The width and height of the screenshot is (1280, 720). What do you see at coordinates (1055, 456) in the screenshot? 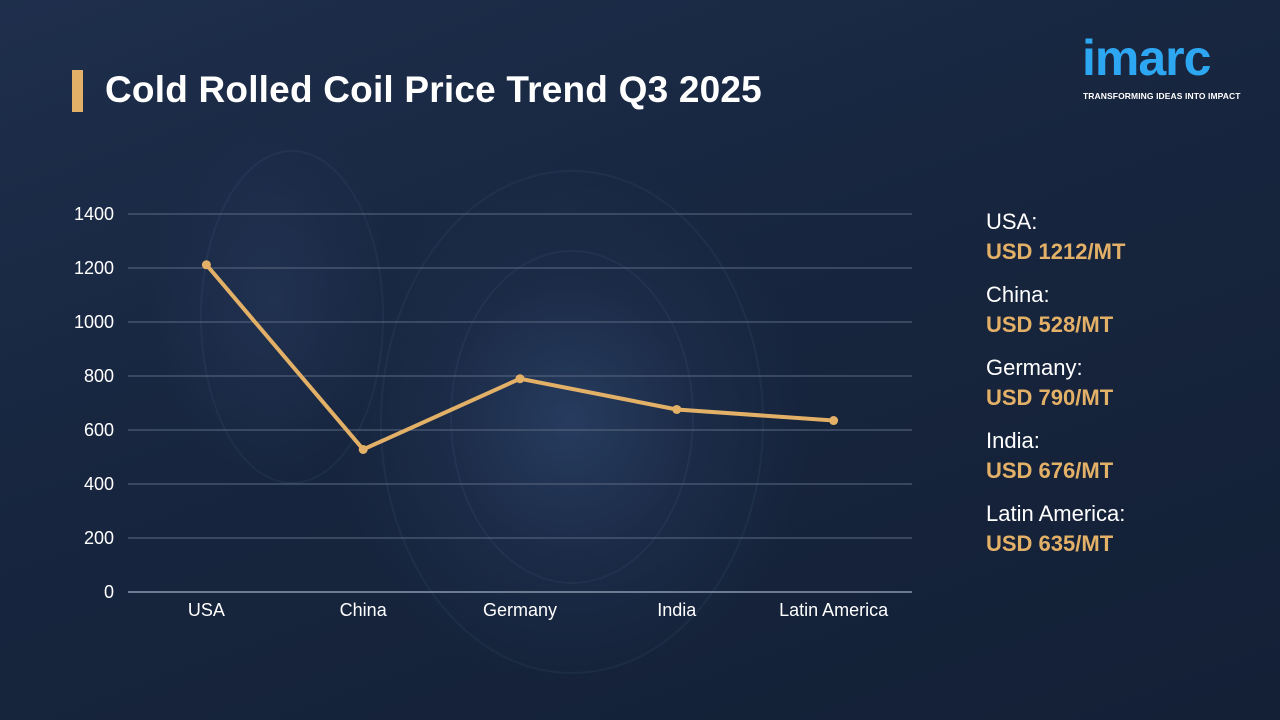
I see `legend-item: India: USD 676/MT` at bounding box center [1055, 456].